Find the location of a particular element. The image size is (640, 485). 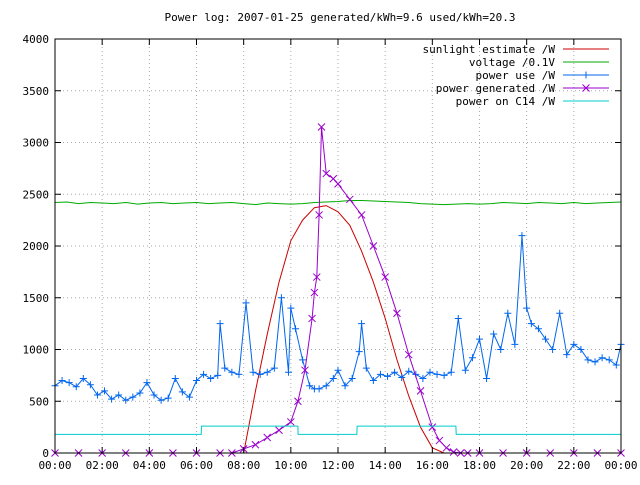

legend-label: power generated /W is located at coordinates (496, 88).